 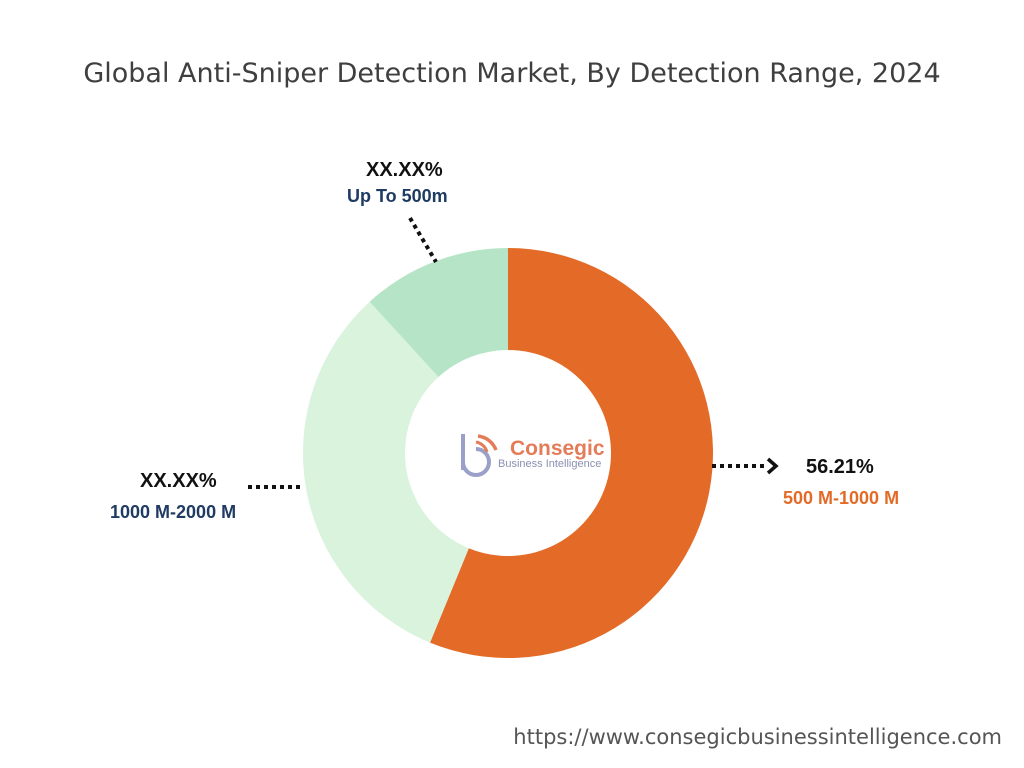 I want to click on slice-1000-2000, so click(x=386, y=472).